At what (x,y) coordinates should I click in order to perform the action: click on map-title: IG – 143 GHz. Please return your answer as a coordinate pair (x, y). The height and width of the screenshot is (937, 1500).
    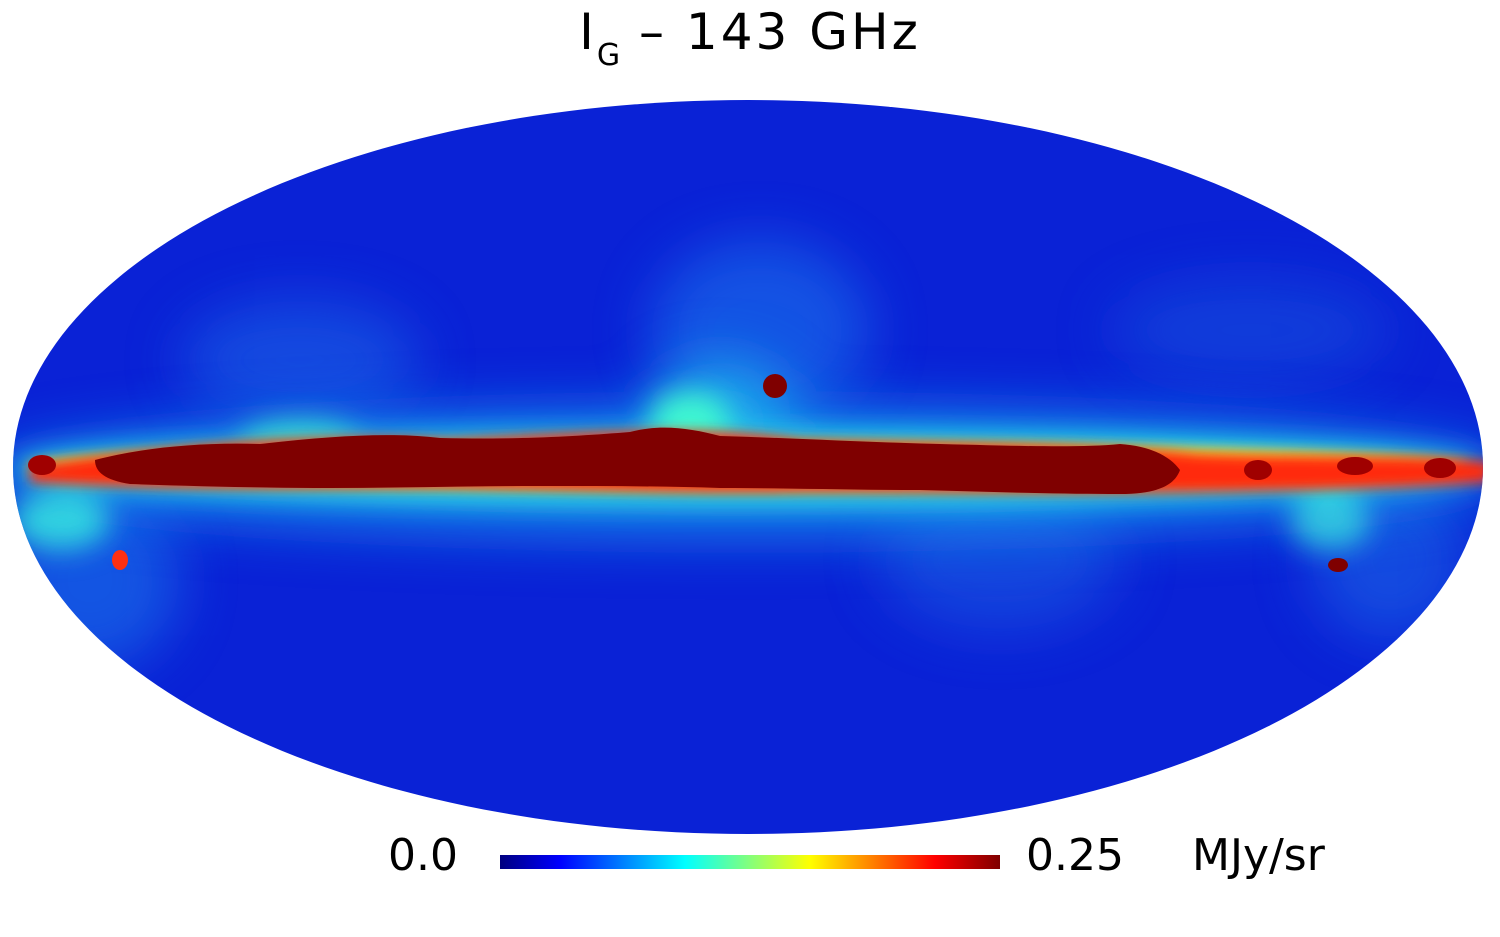
    Looking at the image, I should click on (750, 37).